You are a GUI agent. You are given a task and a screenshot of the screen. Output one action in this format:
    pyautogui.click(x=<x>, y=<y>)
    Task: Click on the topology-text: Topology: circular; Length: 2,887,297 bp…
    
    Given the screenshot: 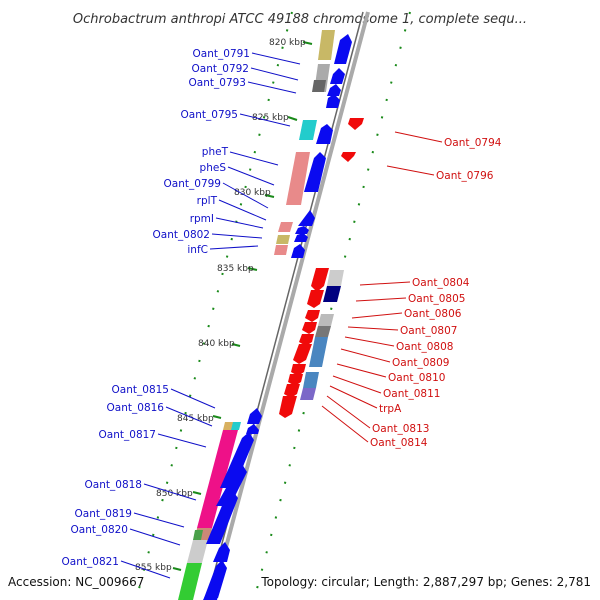 What is the action you would take?
    pyautogui.click(x=425, y=582)
    